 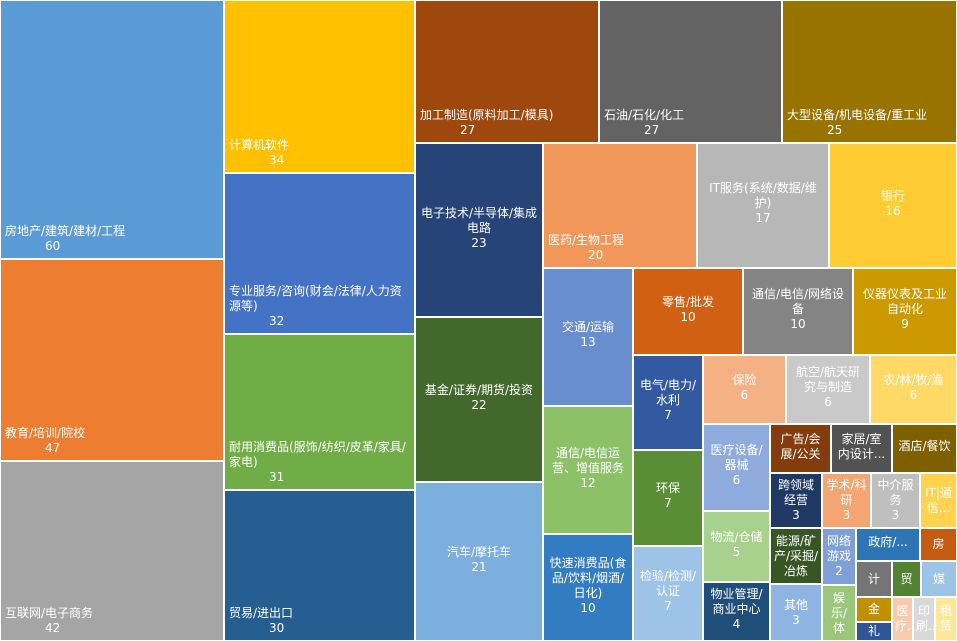 I want to click on cell-value: 31, so click(x=277, y=477).